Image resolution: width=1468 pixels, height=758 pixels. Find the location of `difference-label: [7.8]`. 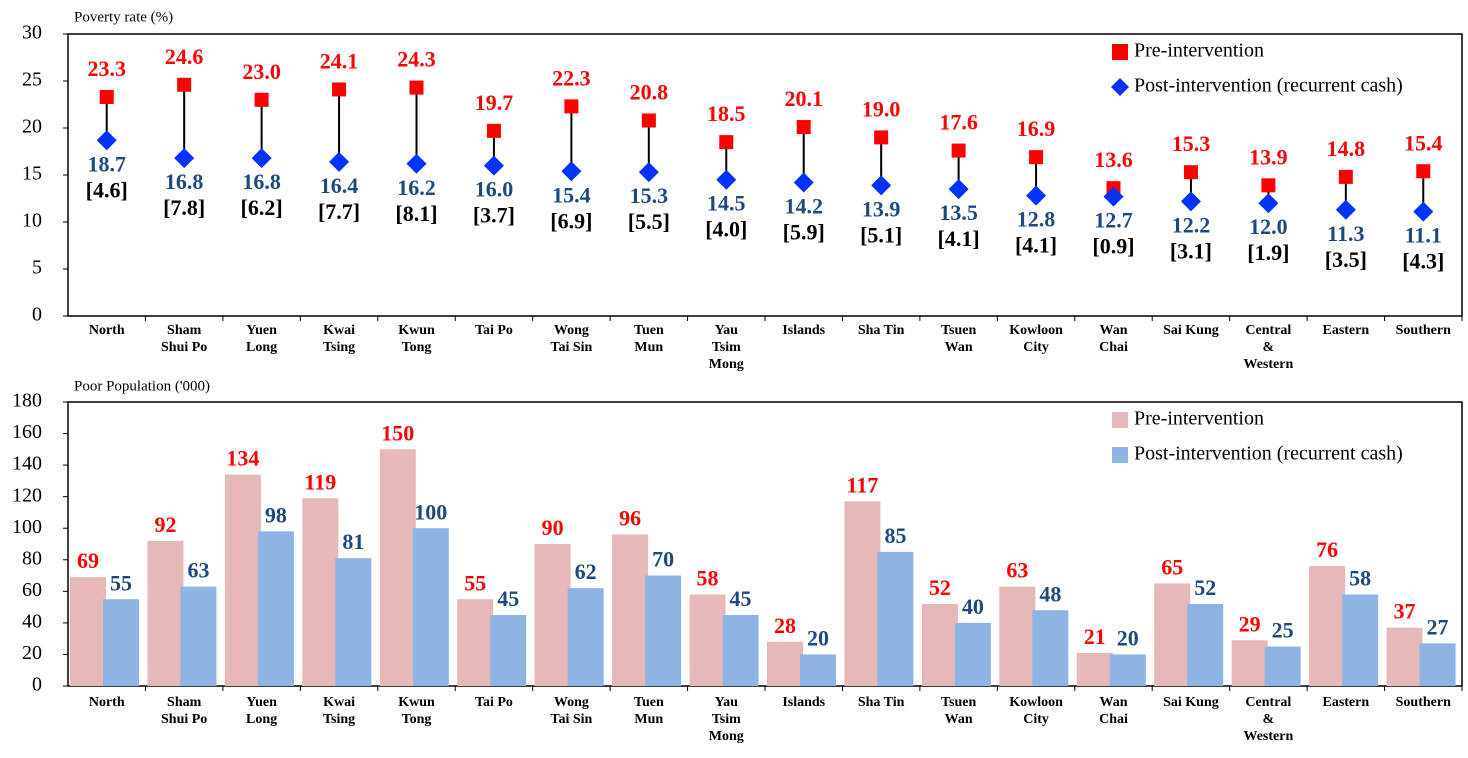

difference-label: [7.8] is located at coordinates (184, 207).